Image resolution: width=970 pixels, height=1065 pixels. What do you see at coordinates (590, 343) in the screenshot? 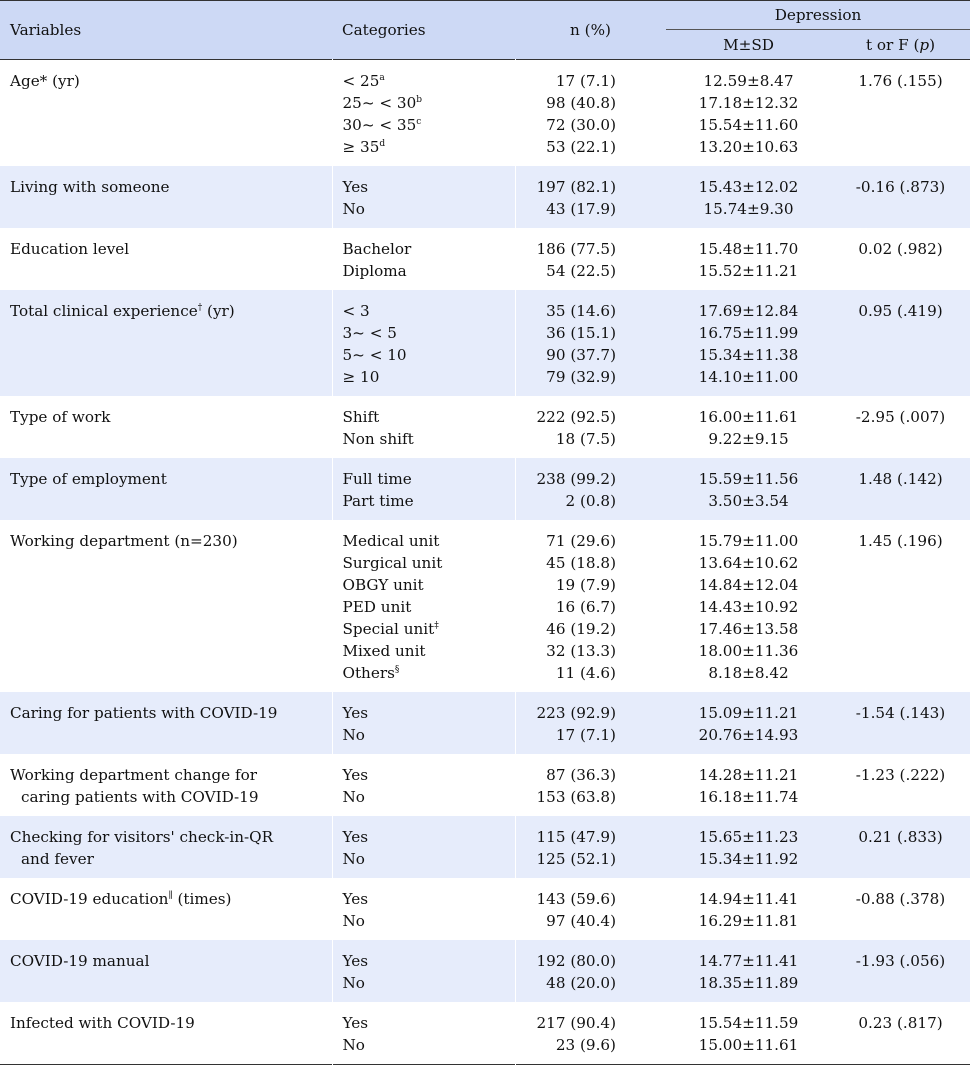
I see `n-pct-cell: 35 (14.6) 36 (15.1) 90 (37.7) 79 (32.9)` at bounding box center [590, 343].